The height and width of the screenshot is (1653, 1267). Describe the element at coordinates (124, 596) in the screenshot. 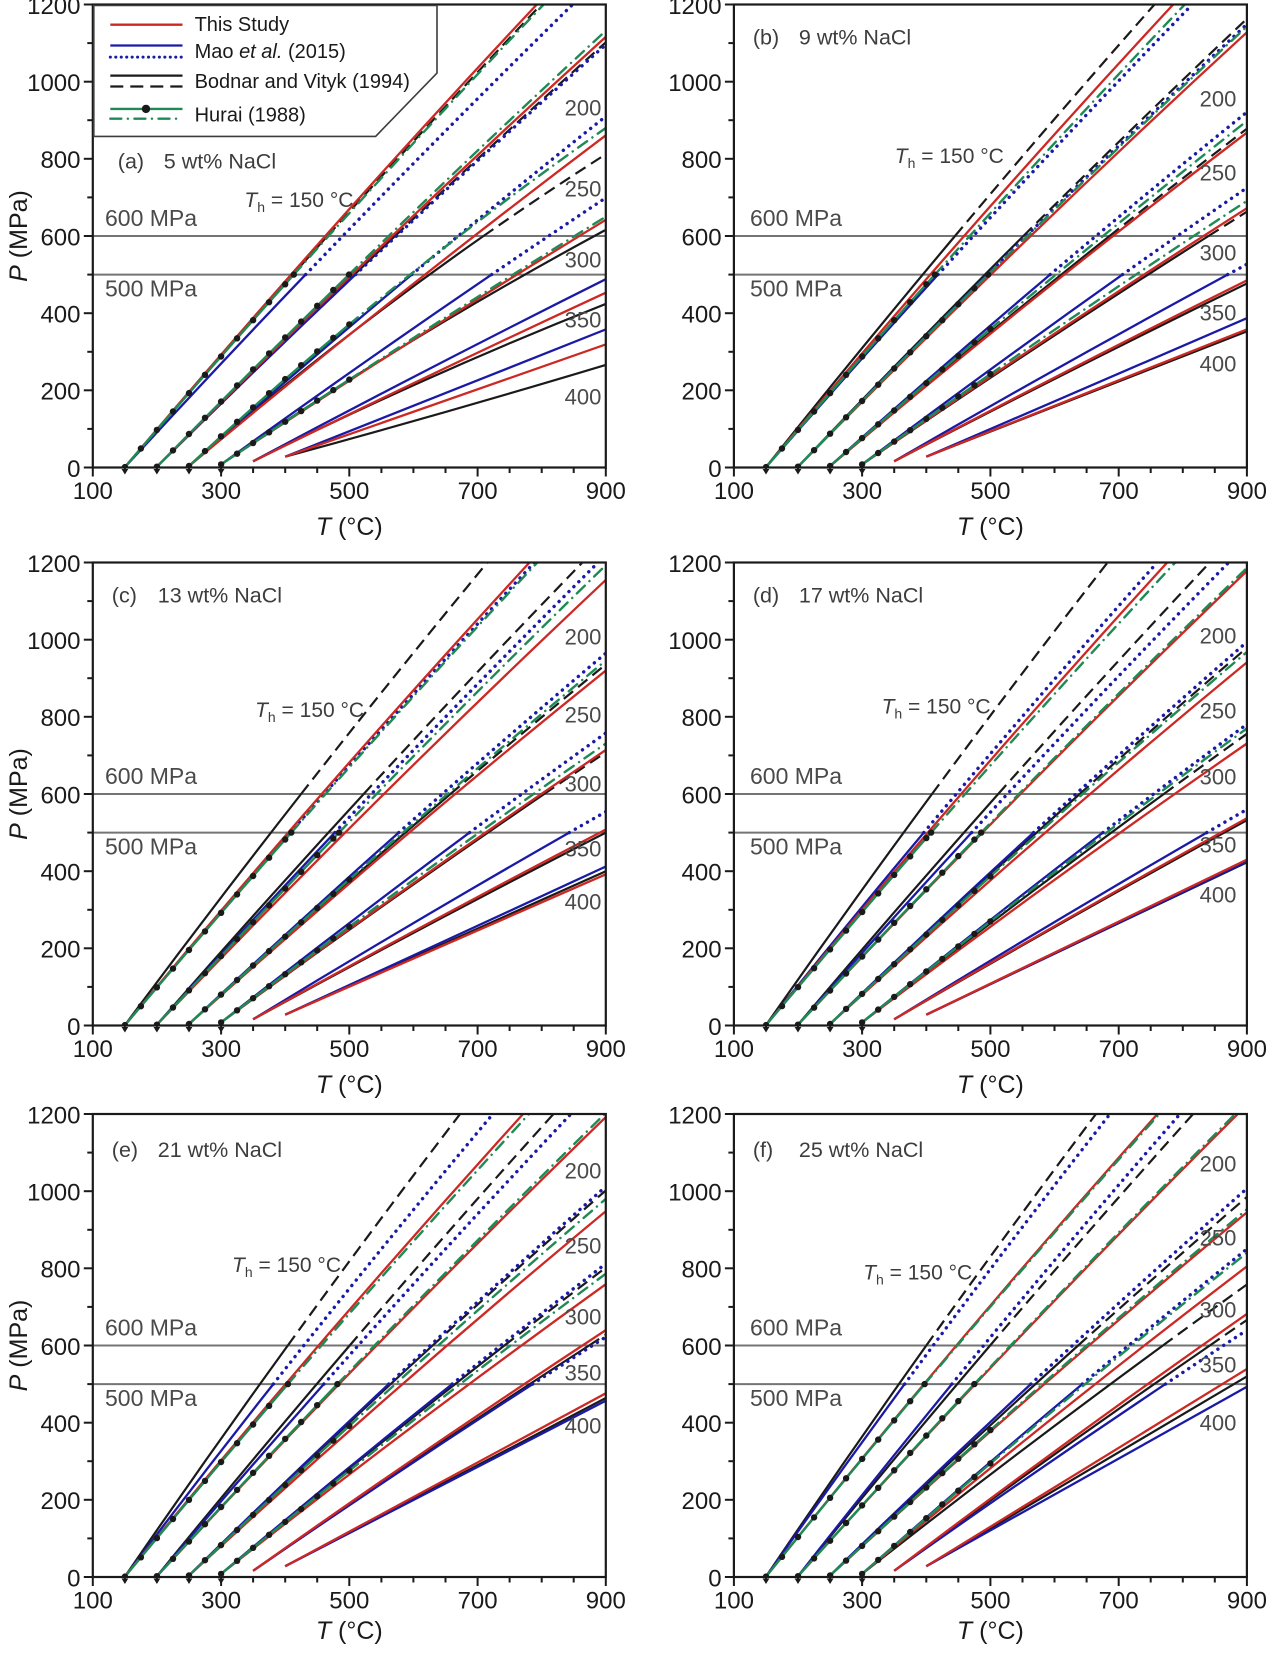

I see `svg-text: (c)` at that location.